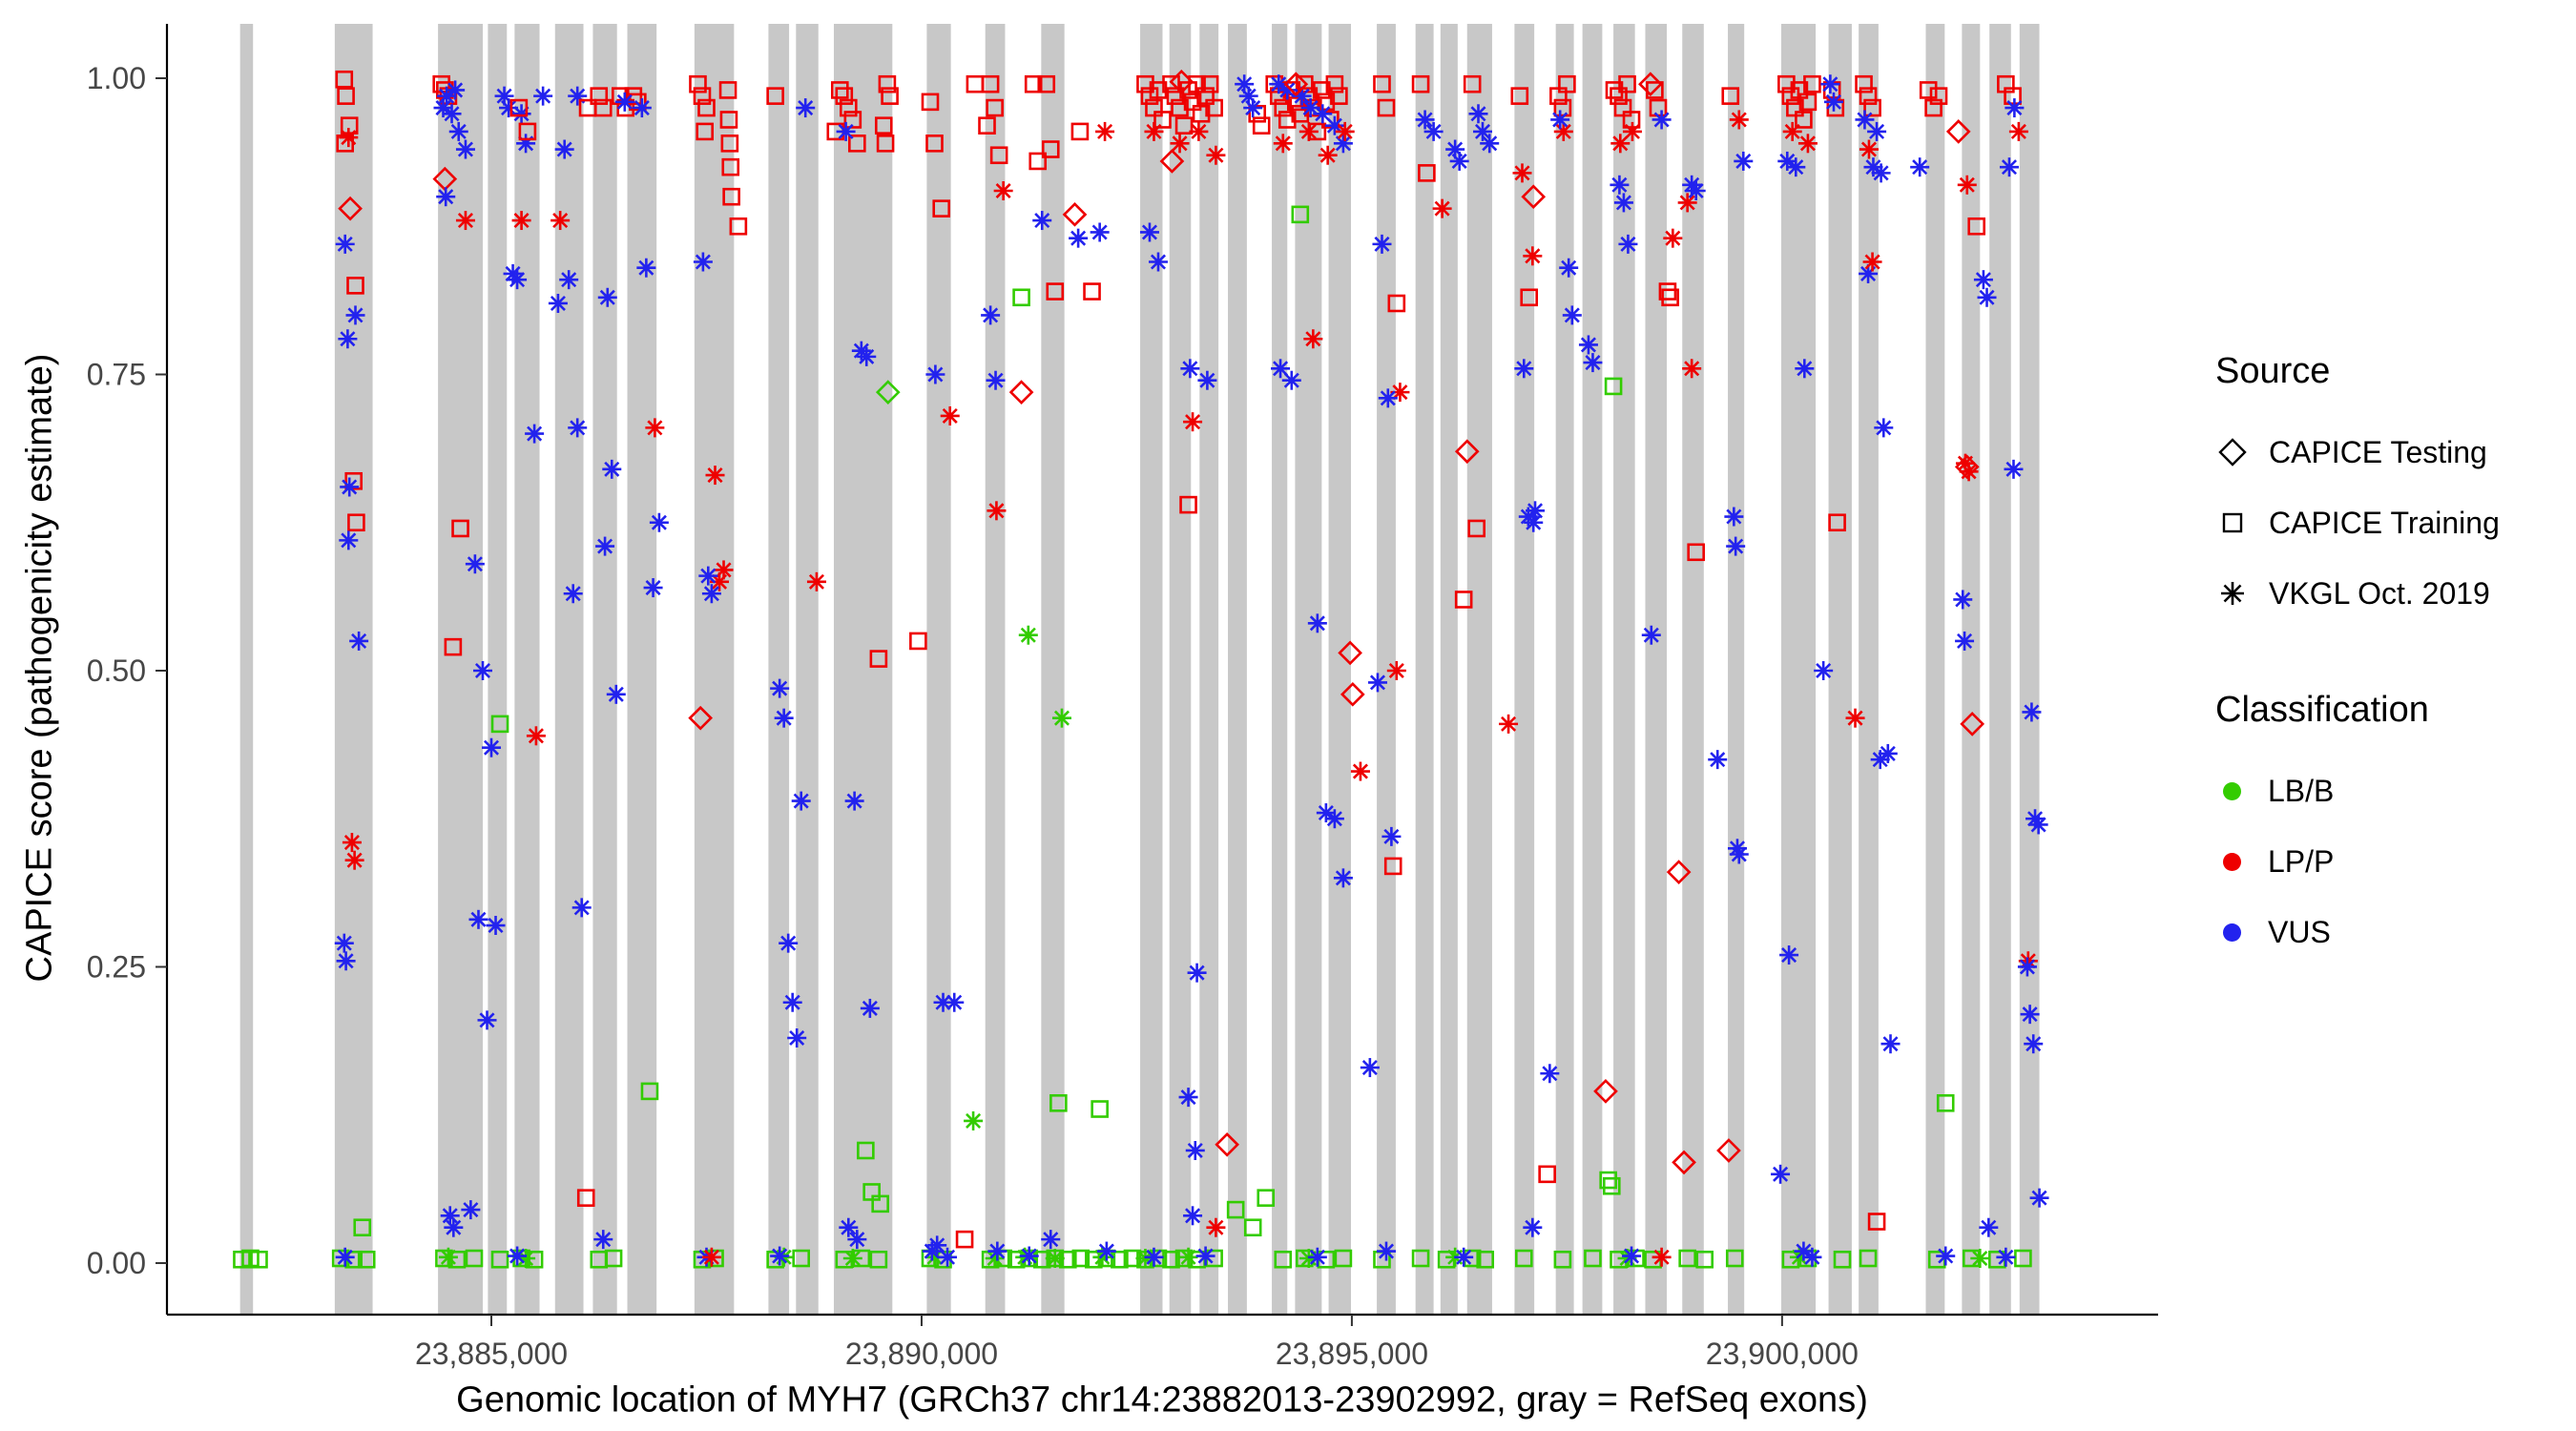  Describe the element at coordinates (2357, 593) in the screenshot. I see `legend-item-vkgl: VKGL Oct. 2019` at that location.